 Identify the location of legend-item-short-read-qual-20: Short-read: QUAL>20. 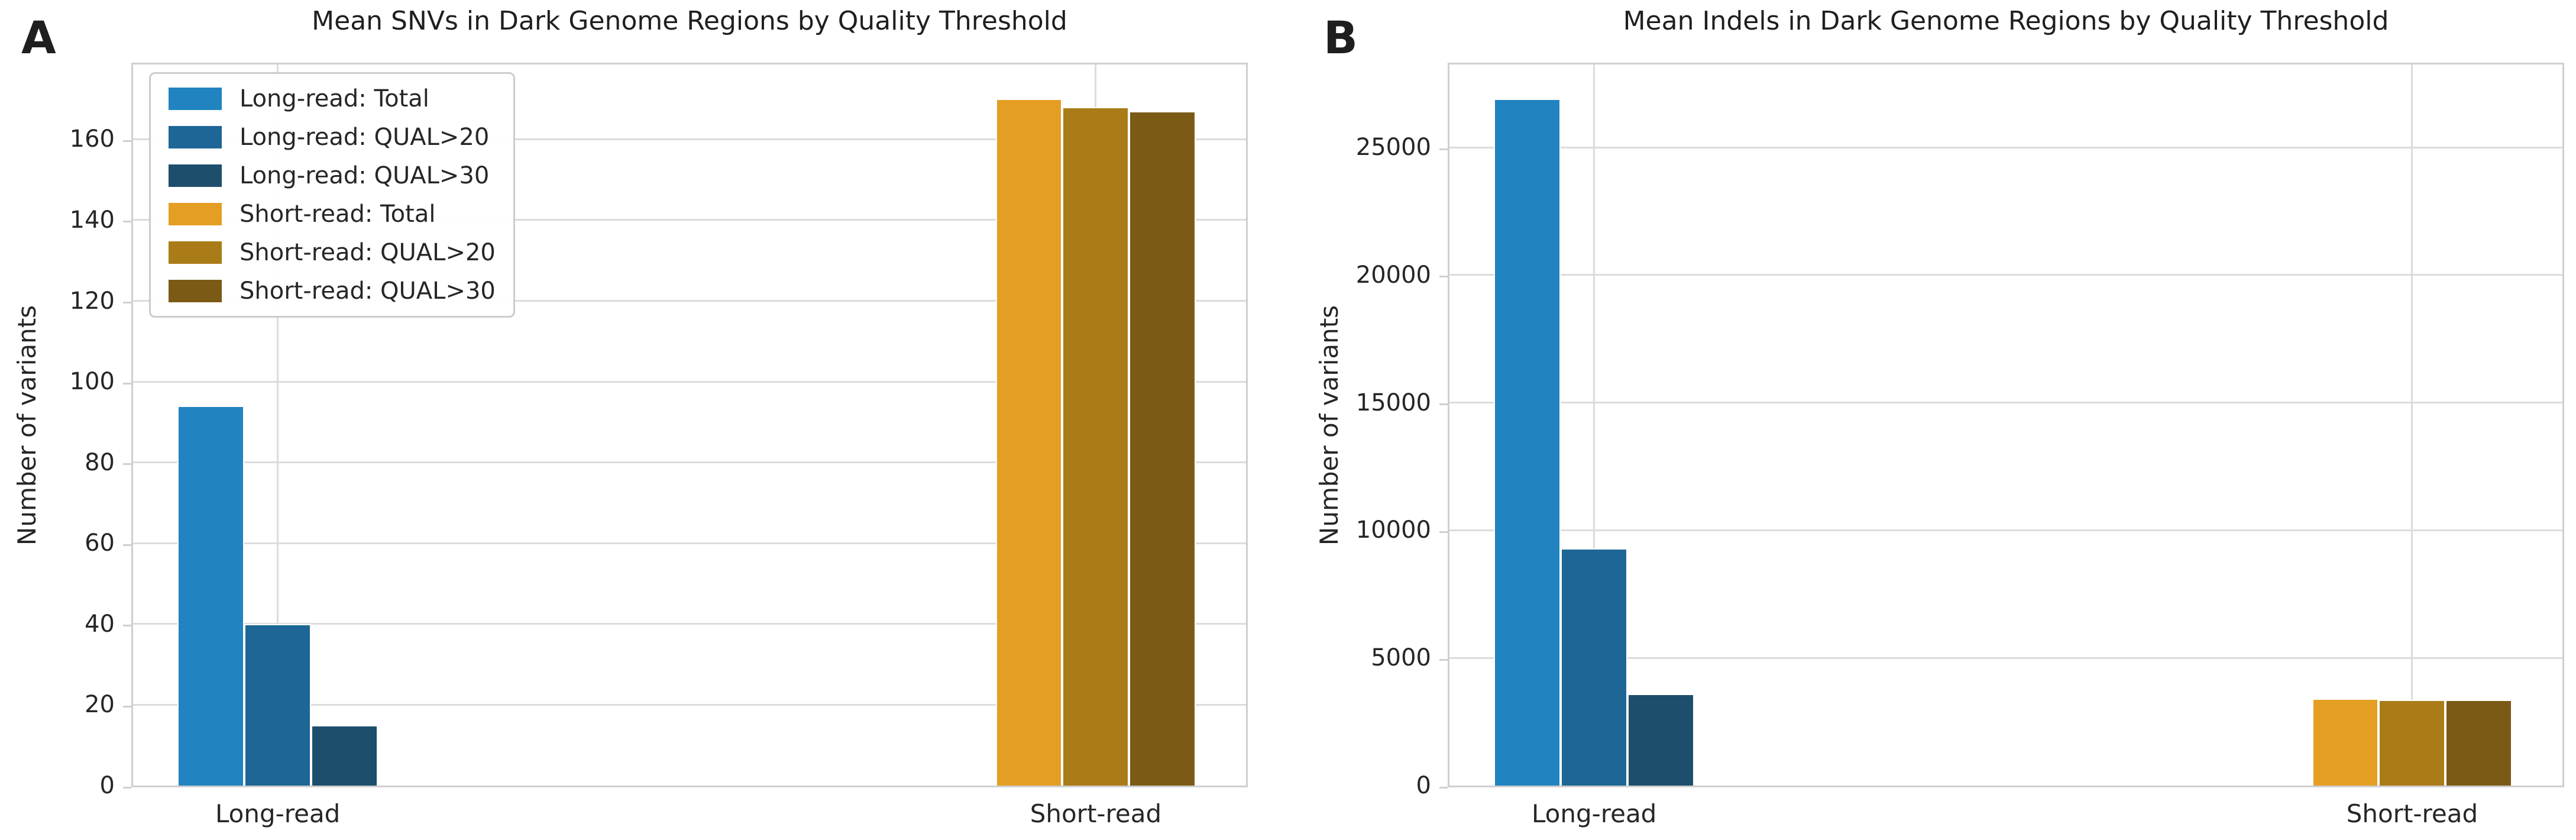
(333, 252).